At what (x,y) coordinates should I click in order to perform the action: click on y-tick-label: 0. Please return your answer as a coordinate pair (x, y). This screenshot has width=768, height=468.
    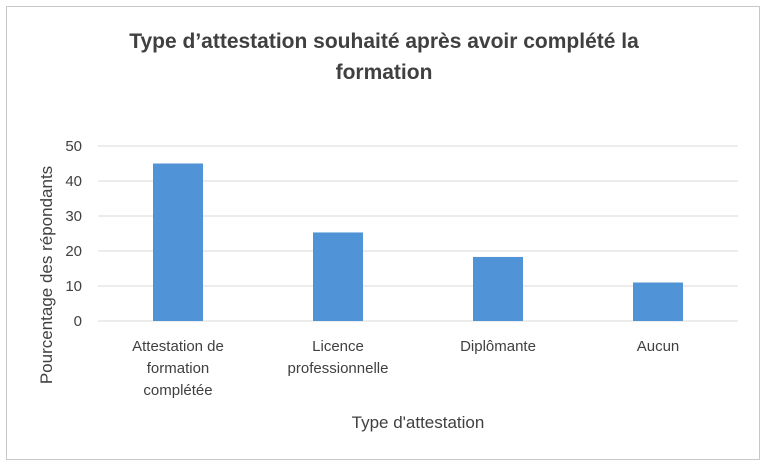
    Looking at the image, I should click on (78, 321).